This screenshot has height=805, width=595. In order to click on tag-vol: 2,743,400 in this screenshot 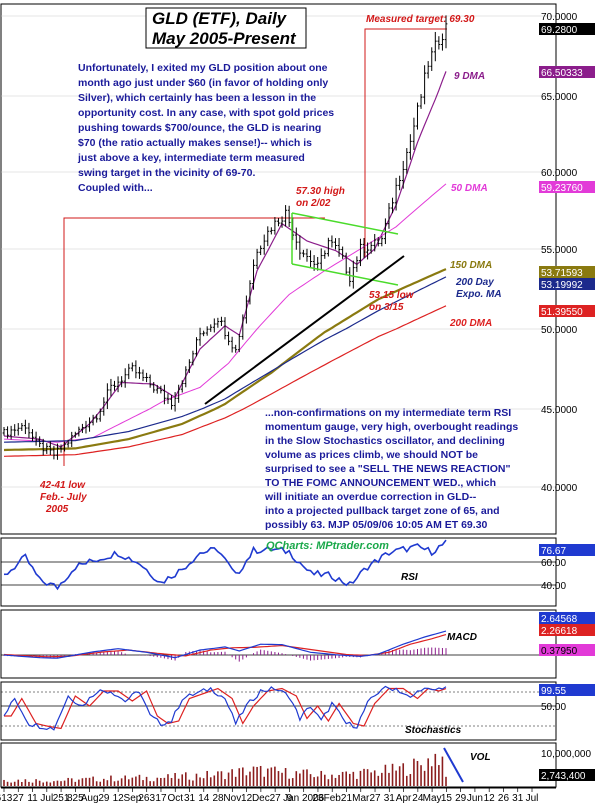, I will do `click(563, 776)`.